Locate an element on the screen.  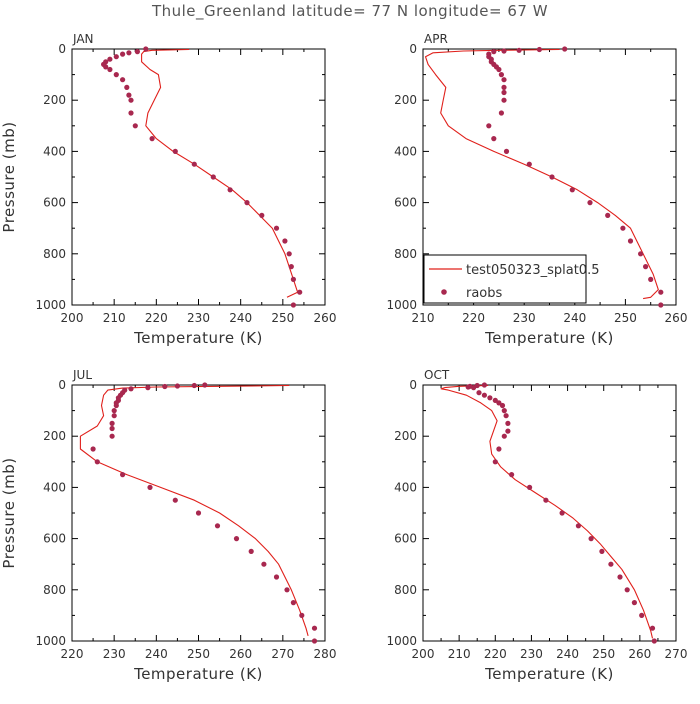
oct-ytick-label: 0 is located at coordinates (413, 385).